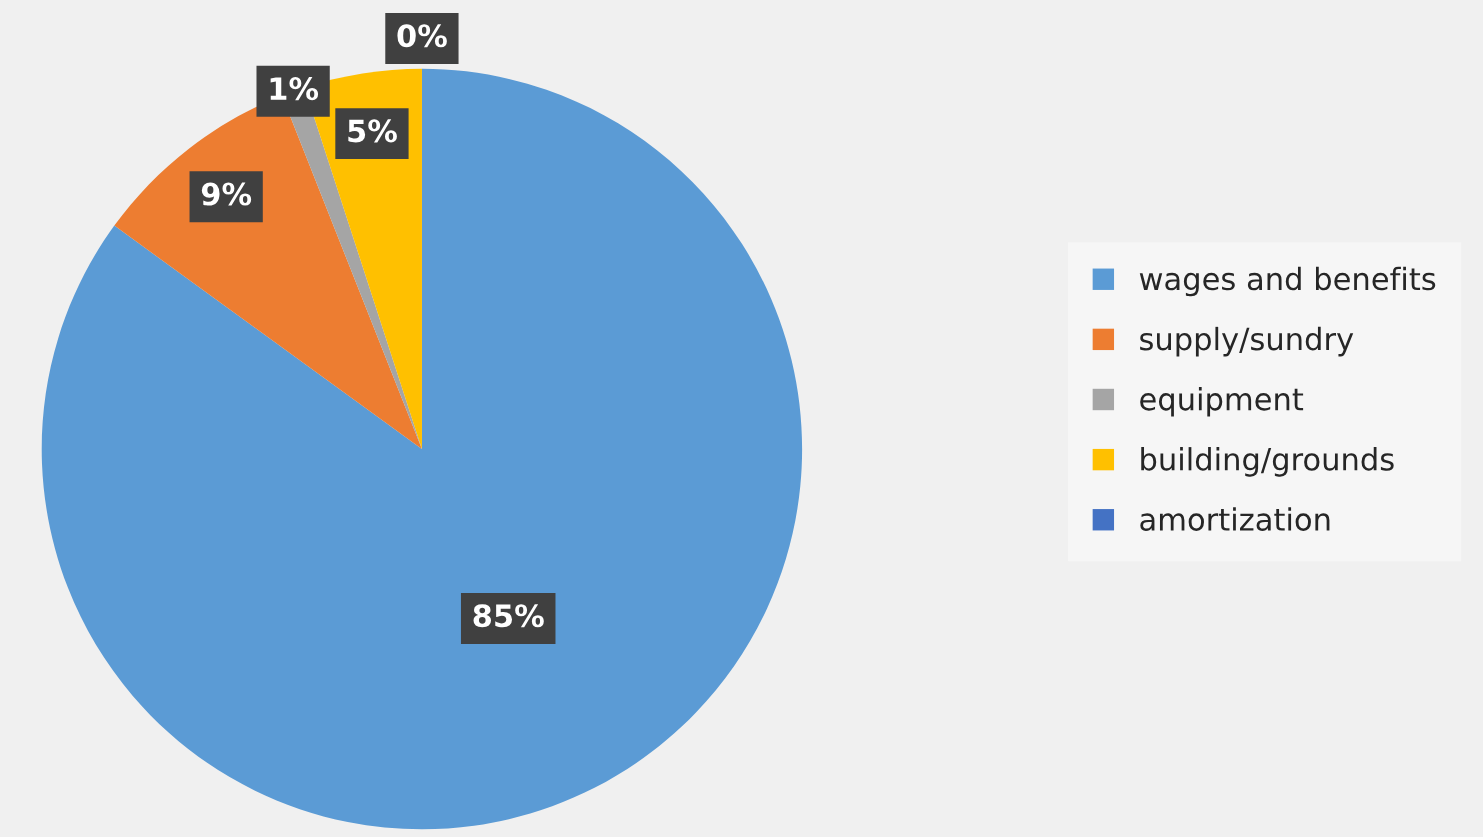 The height and width of the screenshot is (837, 1483). Describe the element at coordinates (372, 131) in the screenshot. I see `data-label: 5%` at that location.